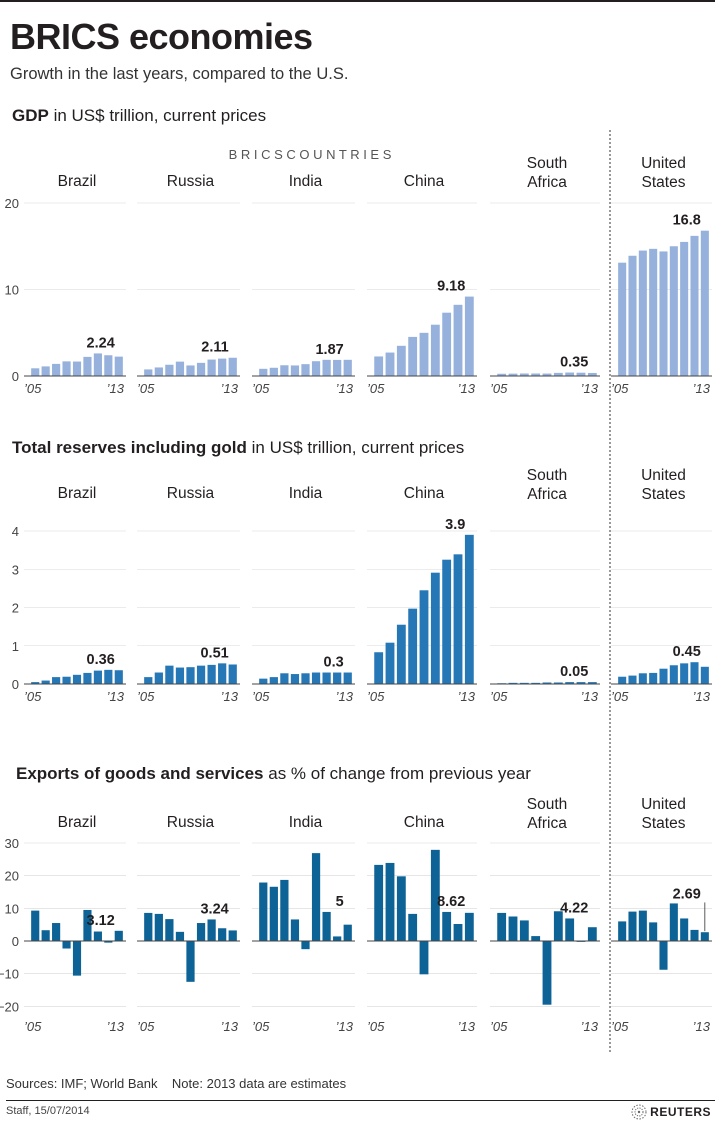 The height and width of the screenshot is (1122, 715). What do you see at coordinates (558, 374) in the screenshot?
I see `gdp-south-africa-bar-2010` at bounding box center [558, 374].